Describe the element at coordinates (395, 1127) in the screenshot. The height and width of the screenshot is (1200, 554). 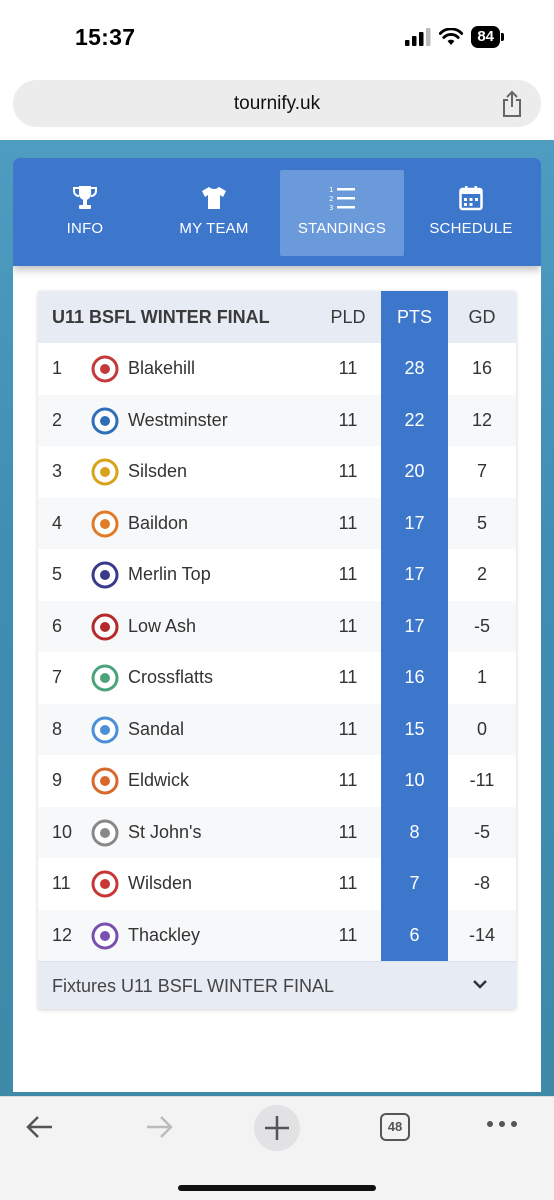
I see `tabs-button: 48` at that location.